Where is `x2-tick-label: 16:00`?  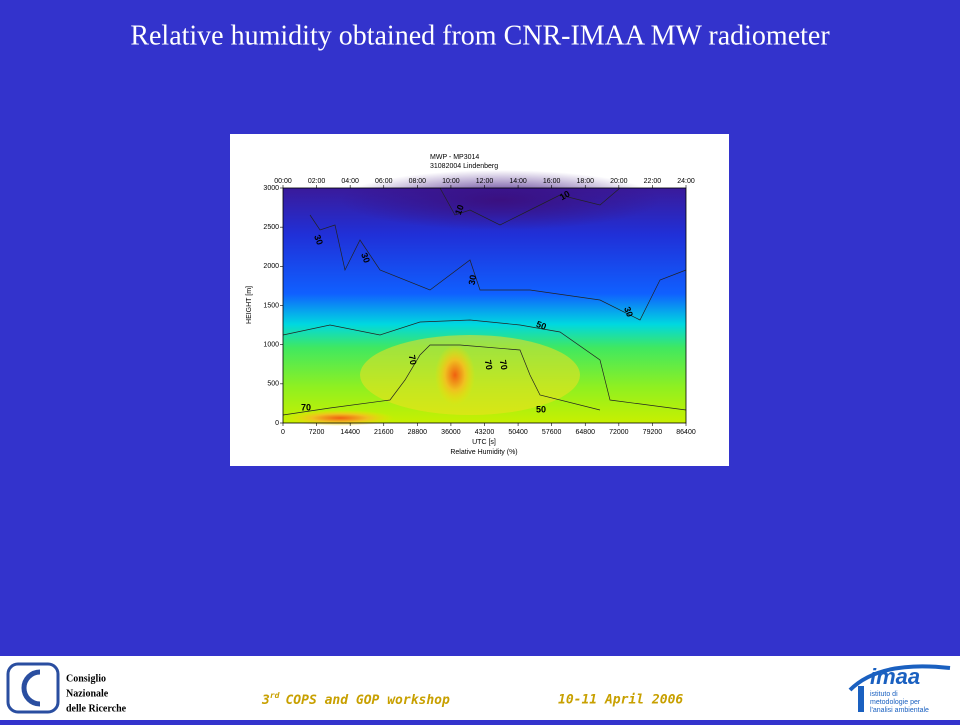
x2-tick-label: 16:00 is located at coordinates (552, 181).